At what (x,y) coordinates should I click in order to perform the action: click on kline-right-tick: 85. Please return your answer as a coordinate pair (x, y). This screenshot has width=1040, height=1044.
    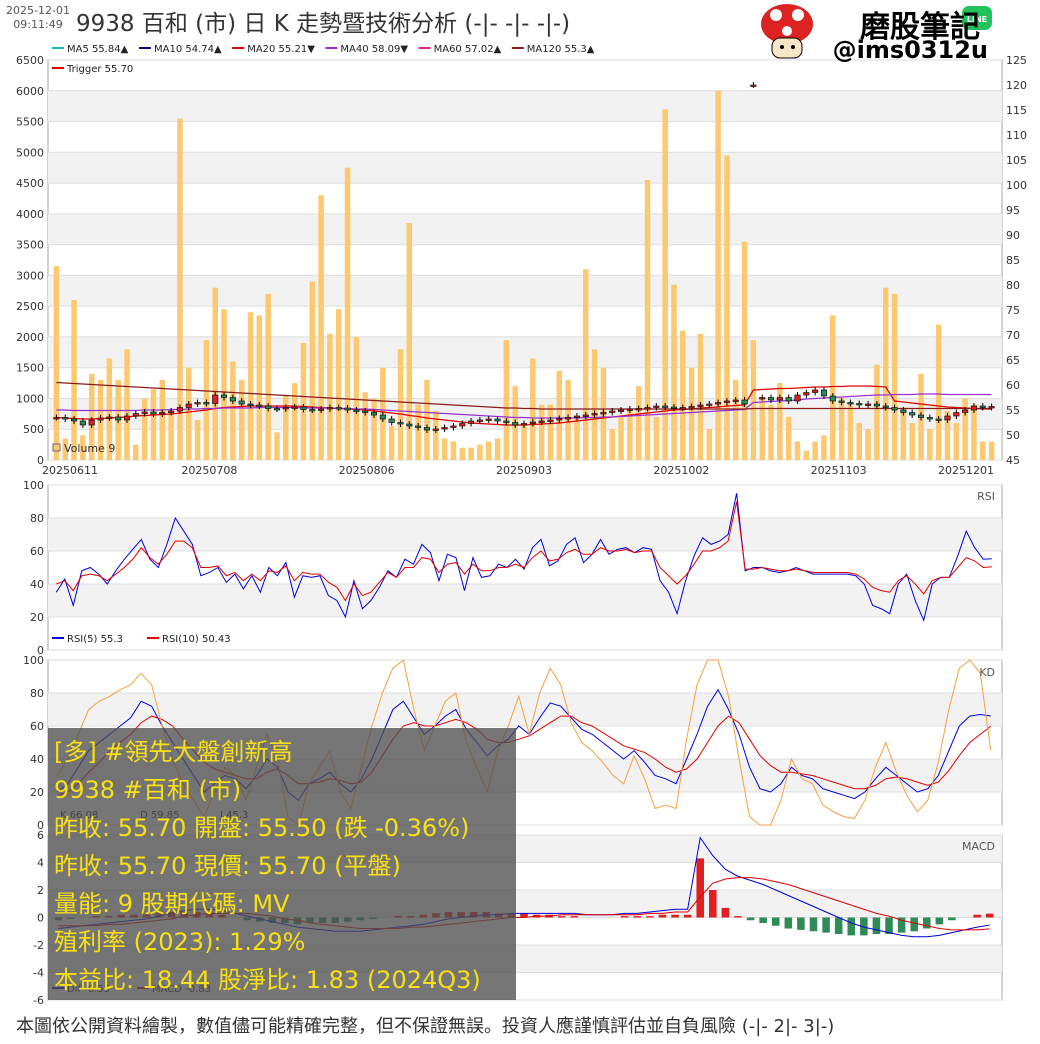
    Looking at the image, I should click on (1013, 260).